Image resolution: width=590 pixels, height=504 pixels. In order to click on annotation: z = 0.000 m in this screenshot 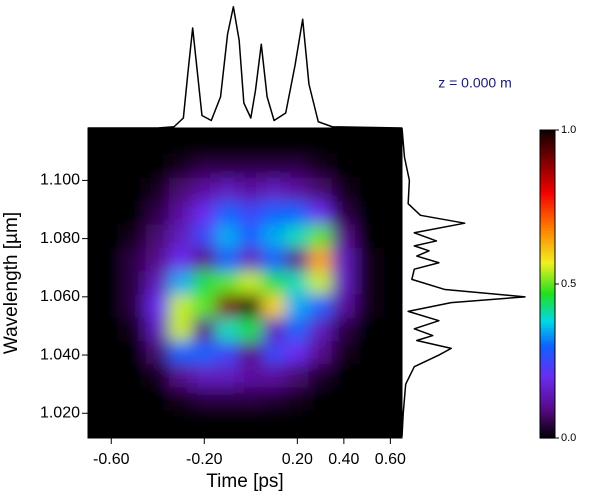, I will do `click(475, 83)`.